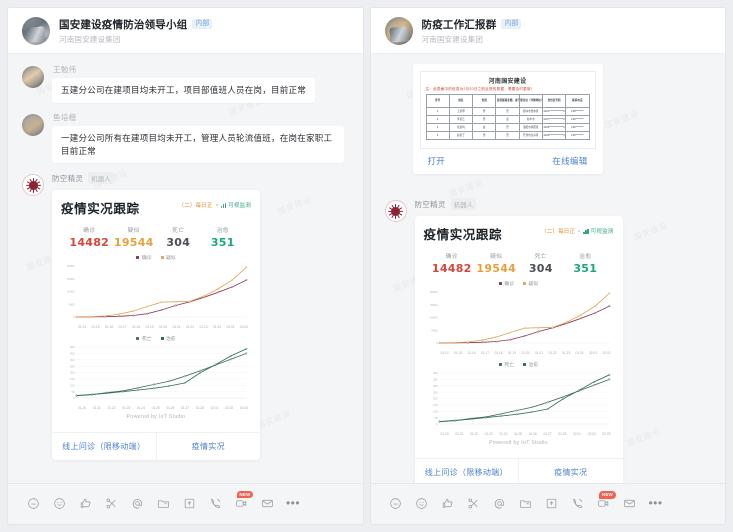 Image resolution: width=733 pixels, height=532 pixels. Describe the element at coordinates (434, 411) in the screenshot. I see `svg-text: 100` at that location.